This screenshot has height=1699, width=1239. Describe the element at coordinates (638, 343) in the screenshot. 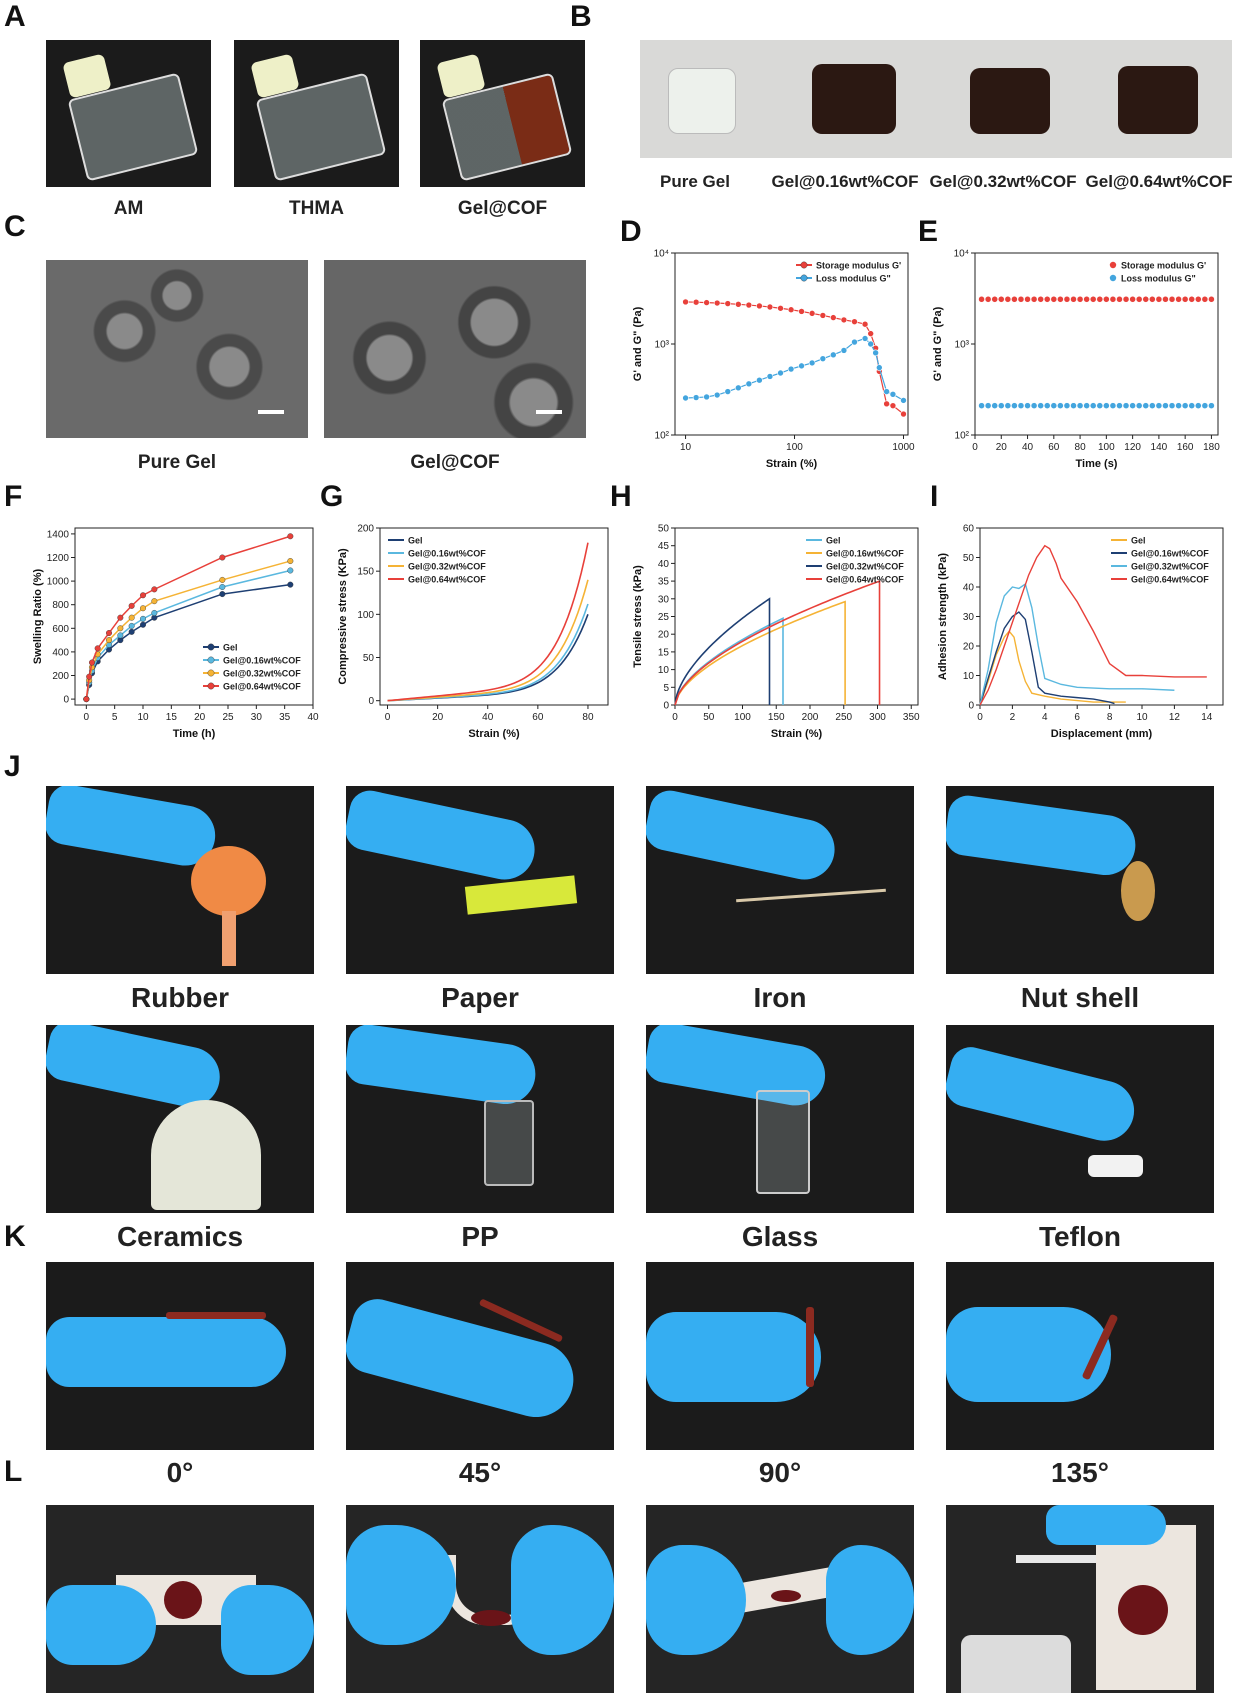

I see `y-axis-label: G' and G" (Pa)` at that location.